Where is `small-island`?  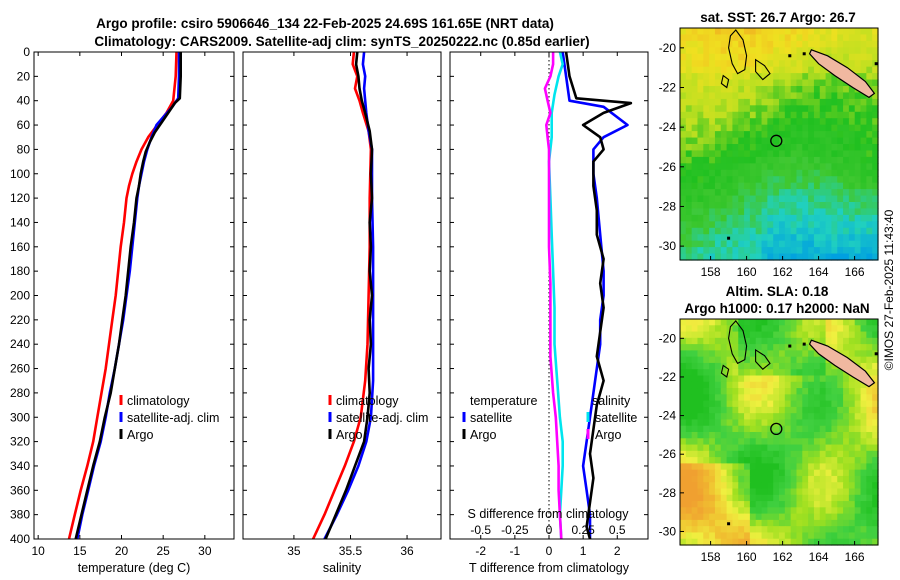 small-island is located at coordinates (876, 64).